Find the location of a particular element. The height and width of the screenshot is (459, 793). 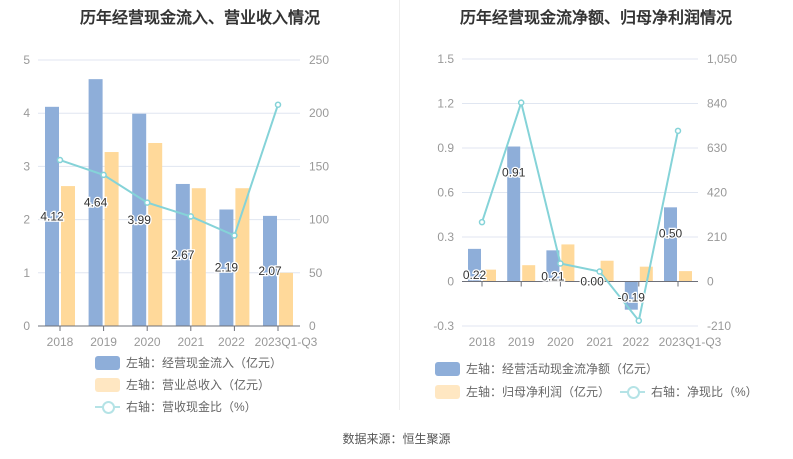

legend-item-revenue: 左轴：营业总收入（亿元） is located at coordinates (182, 384).